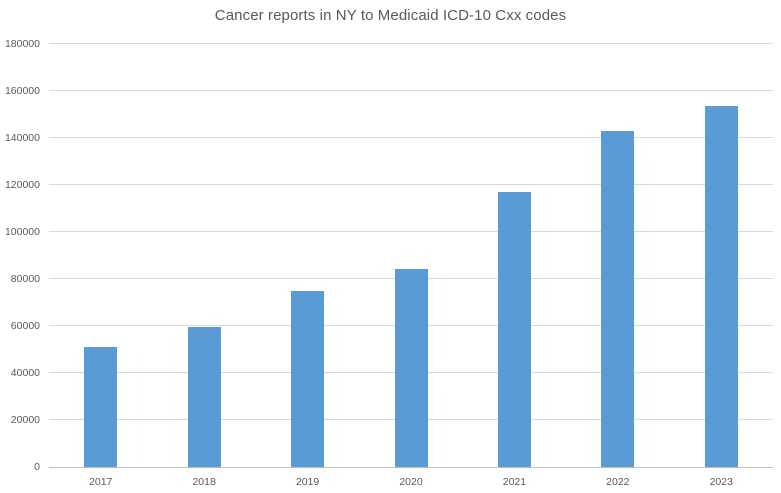 The width and height of the screenshot is (781, 493). What do you see at coordinates (721, 482) in the screenshot?
I see `x-axis-tick-label: 2023` at bounding box center [721, 482].